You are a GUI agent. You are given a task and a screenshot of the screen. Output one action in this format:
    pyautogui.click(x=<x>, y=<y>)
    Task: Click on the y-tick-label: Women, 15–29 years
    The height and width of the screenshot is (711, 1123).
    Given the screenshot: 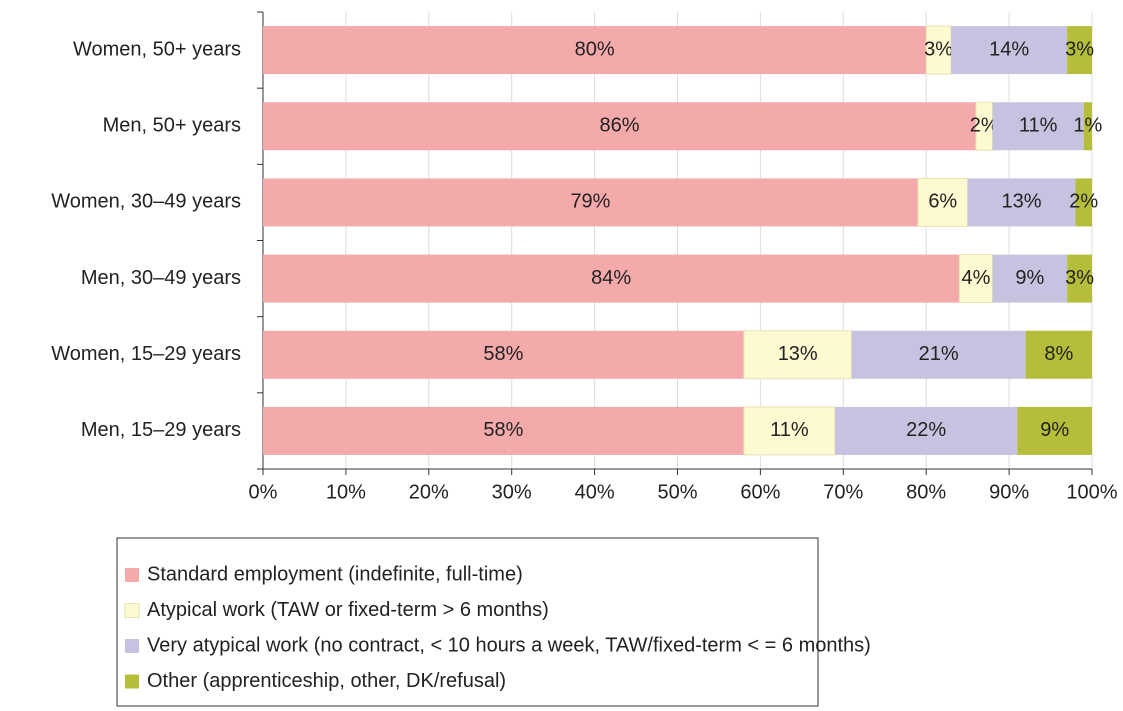 What is the action you would take?
    pyautogui.click(x=146, y=354)
    